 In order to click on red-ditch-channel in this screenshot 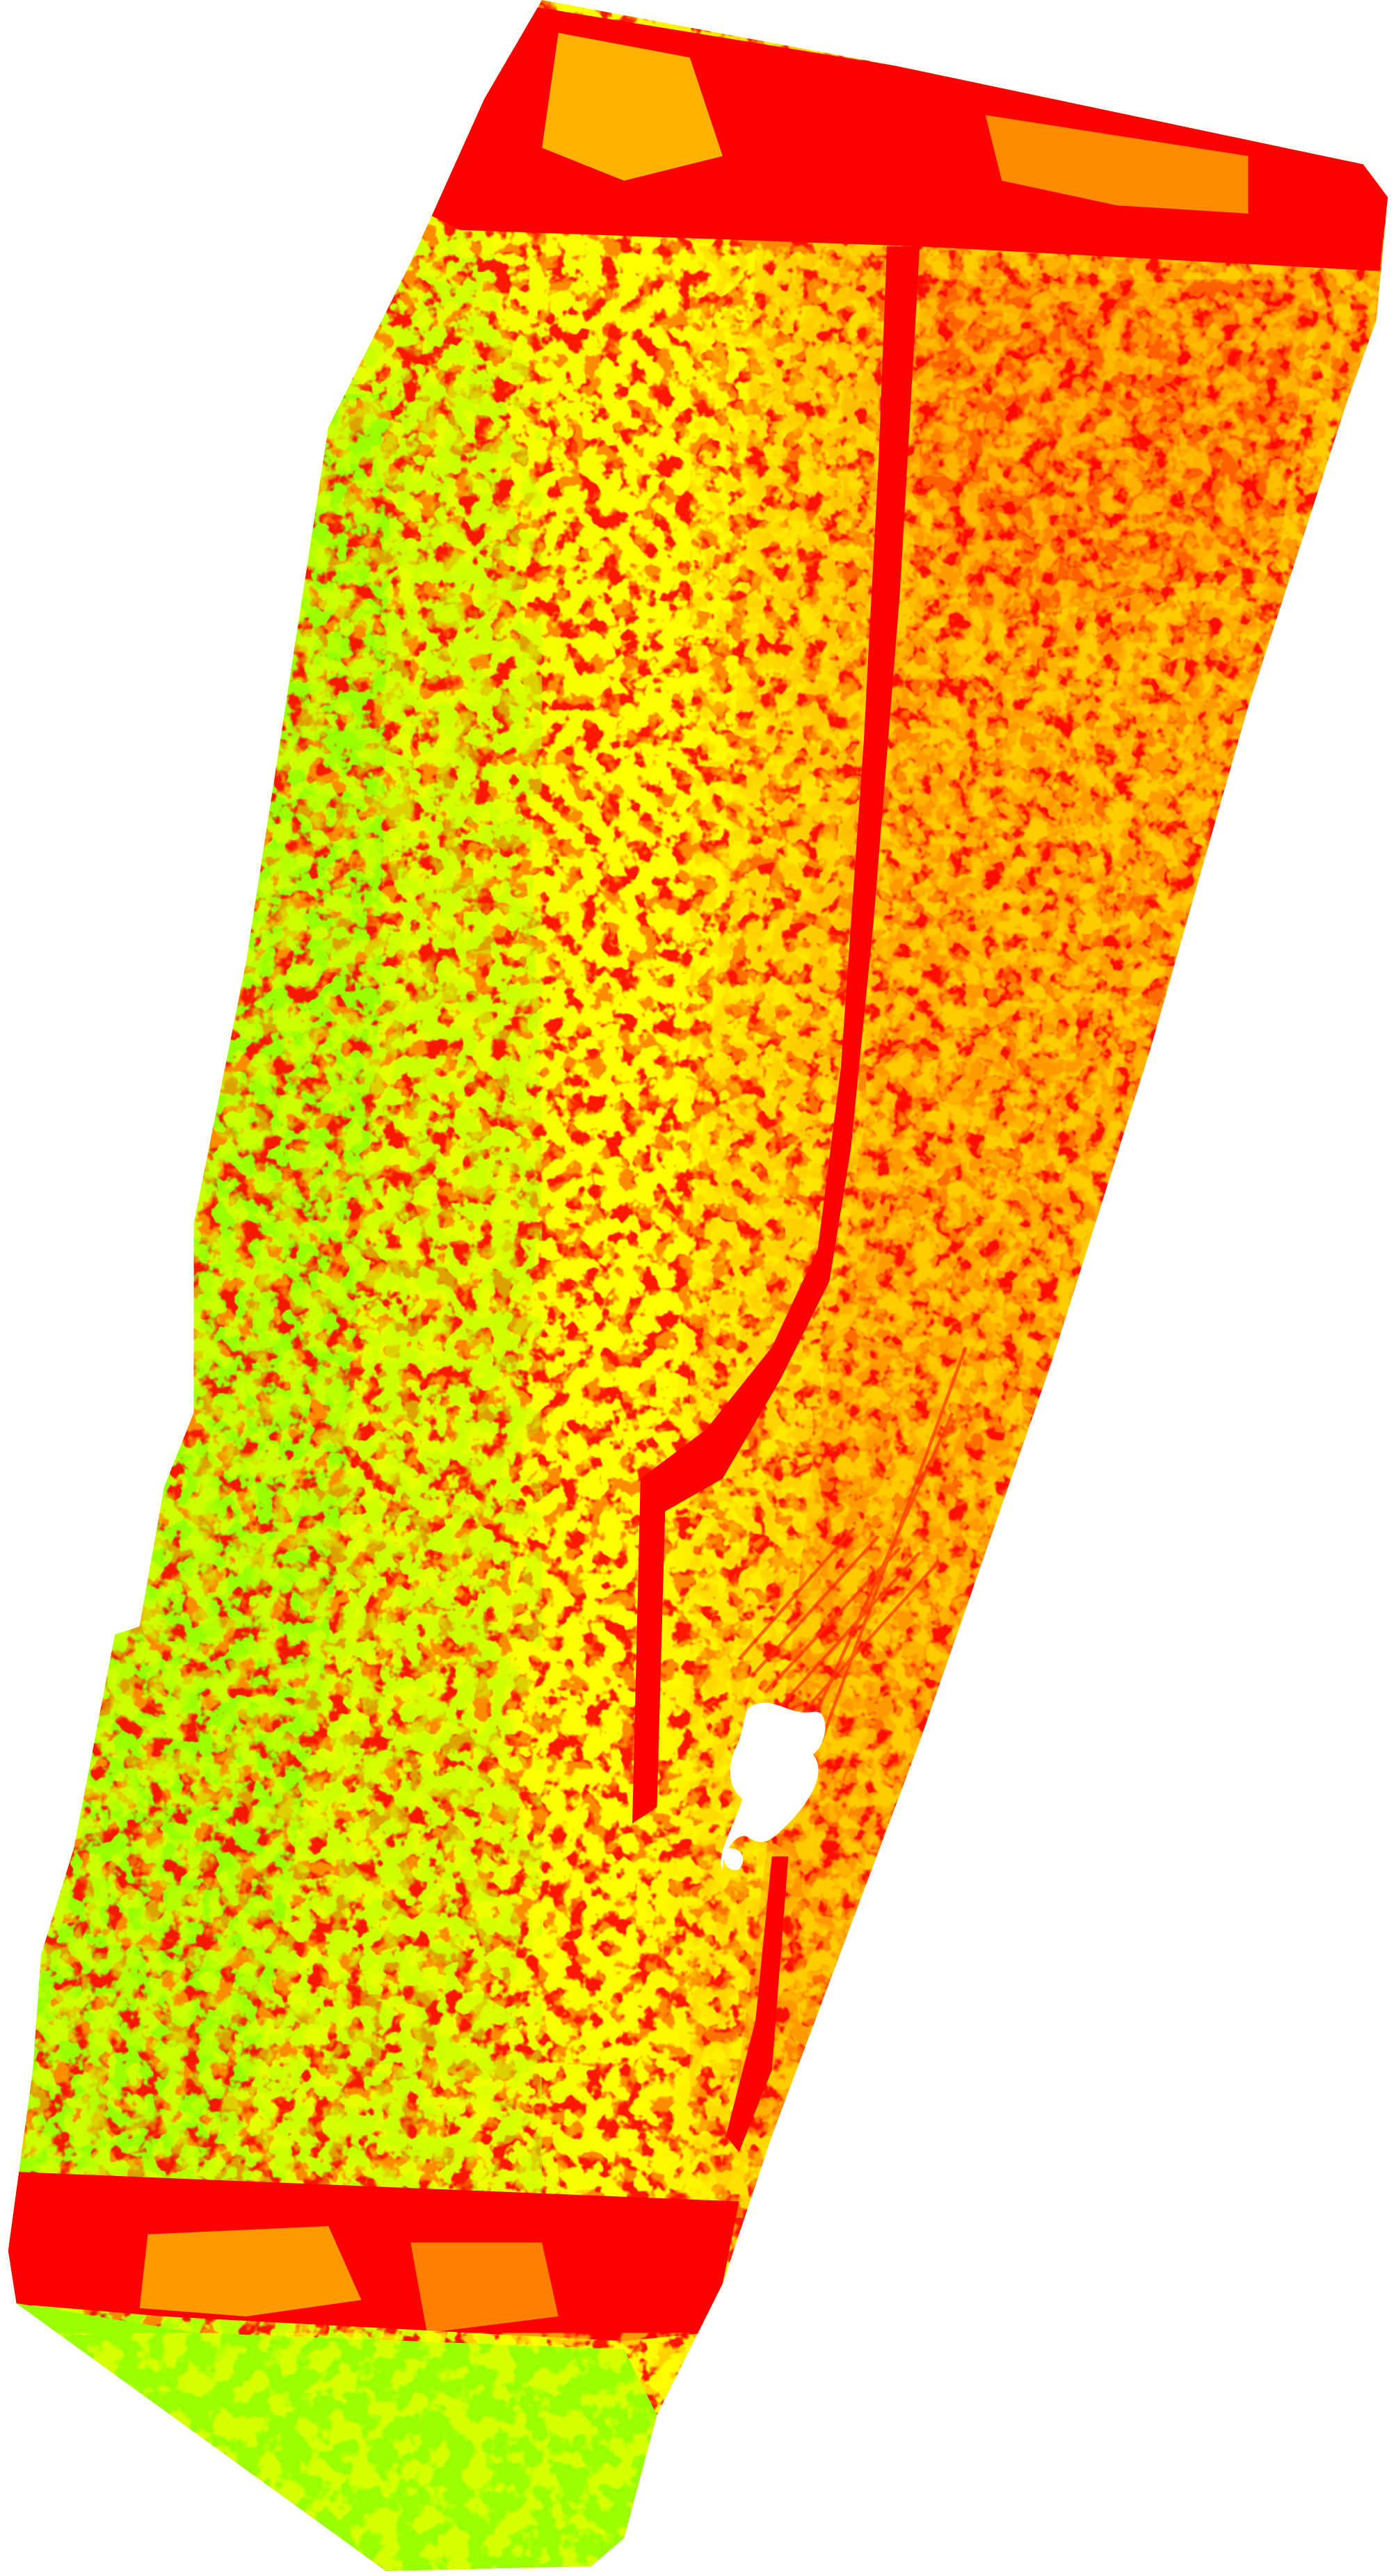, I will do `click(776, 1035)`.